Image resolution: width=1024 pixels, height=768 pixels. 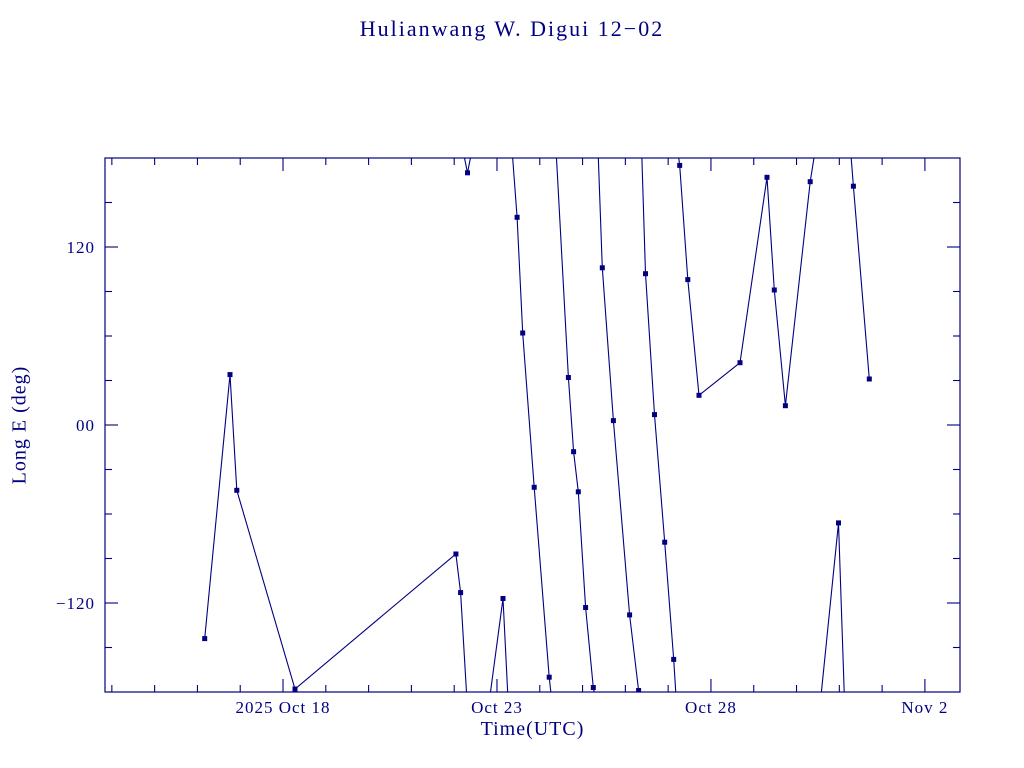 What do you see at coordinates (532, 729) in the screenshot?
I see `x-axis-label: Time(UTC)` at bounding box center [532, 729].